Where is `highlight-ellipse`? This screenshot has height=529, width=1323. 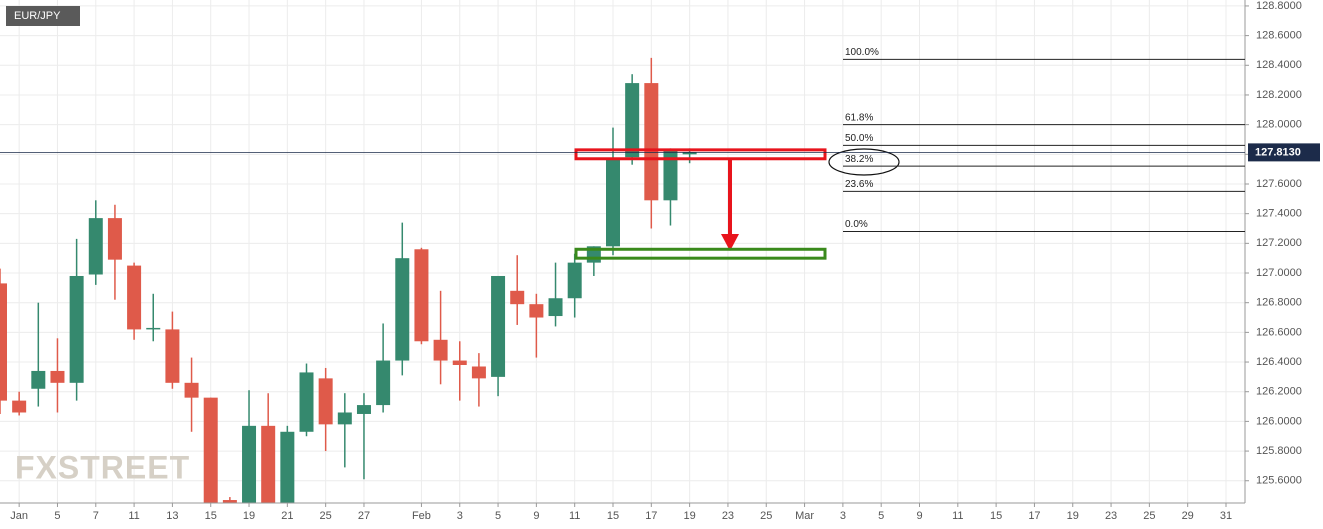
highlight-ellipse is located at coordinates (864, 162).